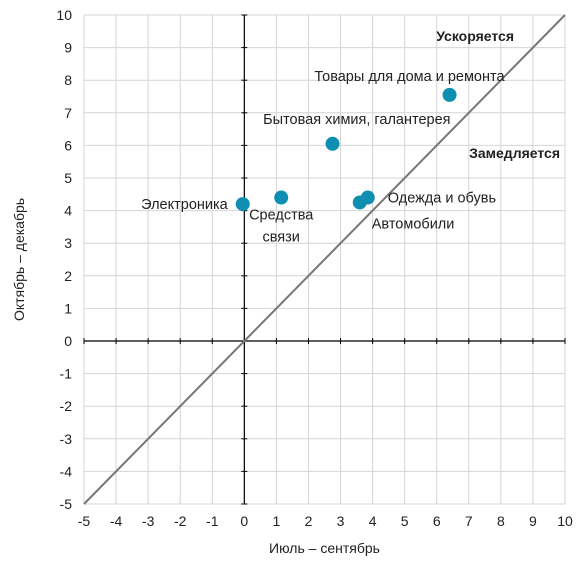 The height and width of the screenshot is (568, 579). Describe the element at coordinates (148, 521) in the screenshot. I see `x-tick-label: -3` at that location.